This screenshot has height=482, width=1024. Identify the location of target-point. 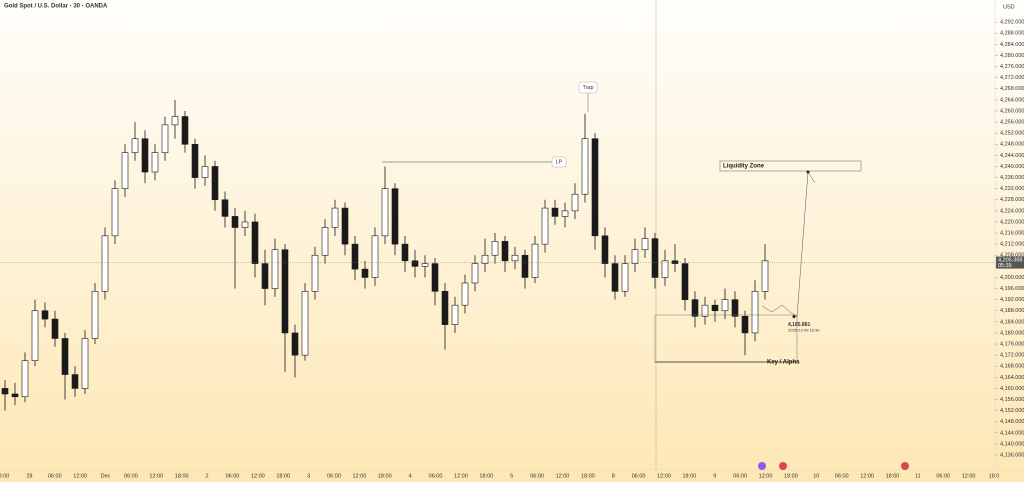
(794, 317).